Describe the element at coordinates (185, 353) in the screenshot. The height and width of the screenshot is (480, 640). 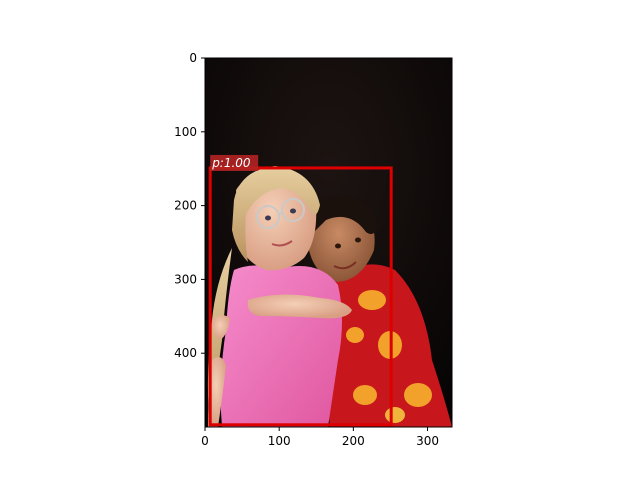
I see `y-tick-label: 400` at that location.